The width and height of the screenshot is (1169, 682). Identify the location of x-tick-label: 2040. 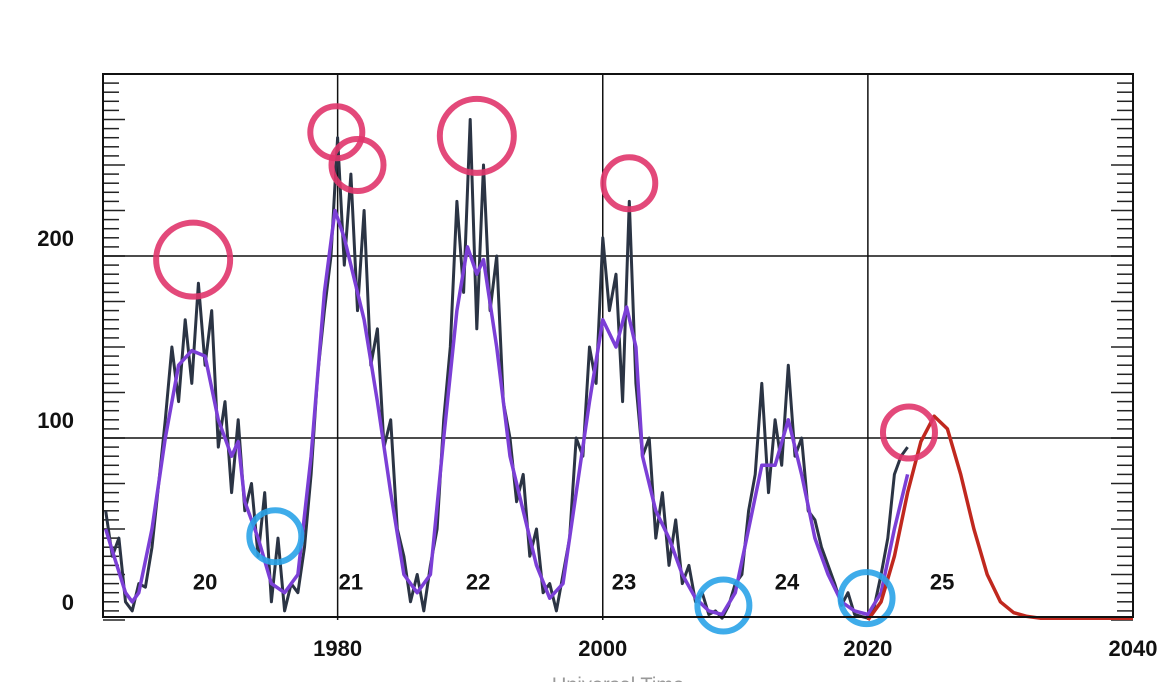
(1133, 648).